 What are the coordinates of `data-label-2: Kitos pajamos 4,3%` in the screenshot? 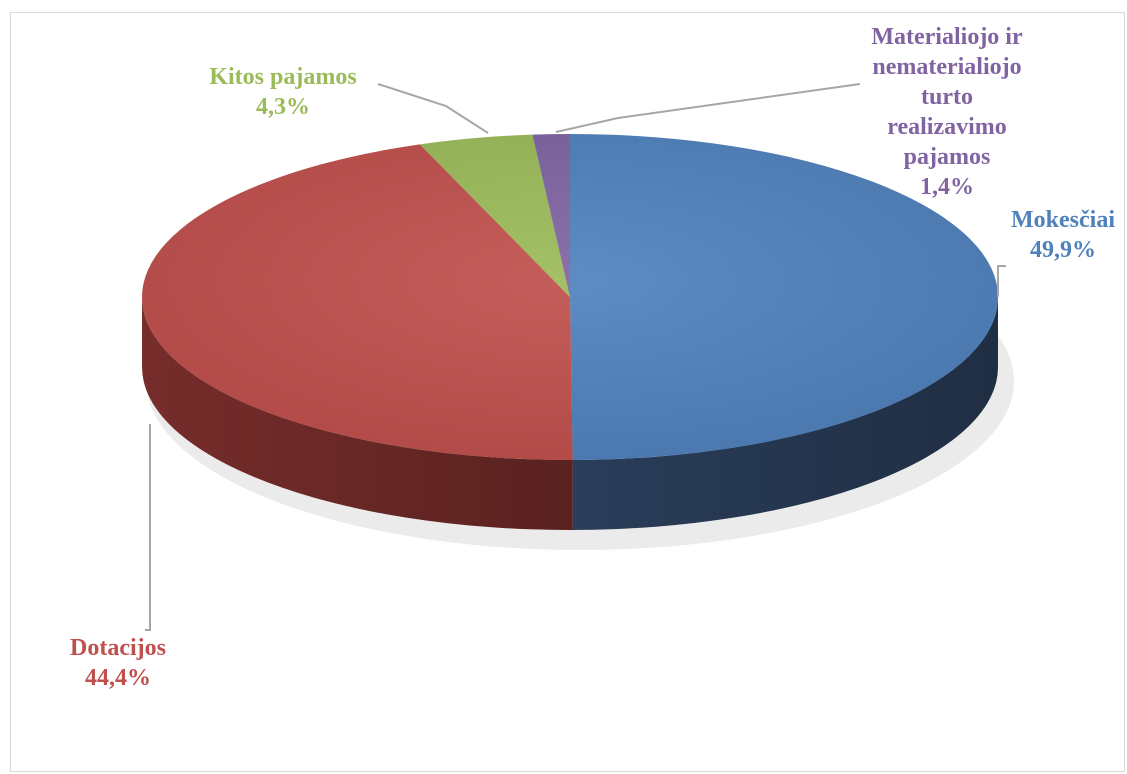 It's located at (282, 92).